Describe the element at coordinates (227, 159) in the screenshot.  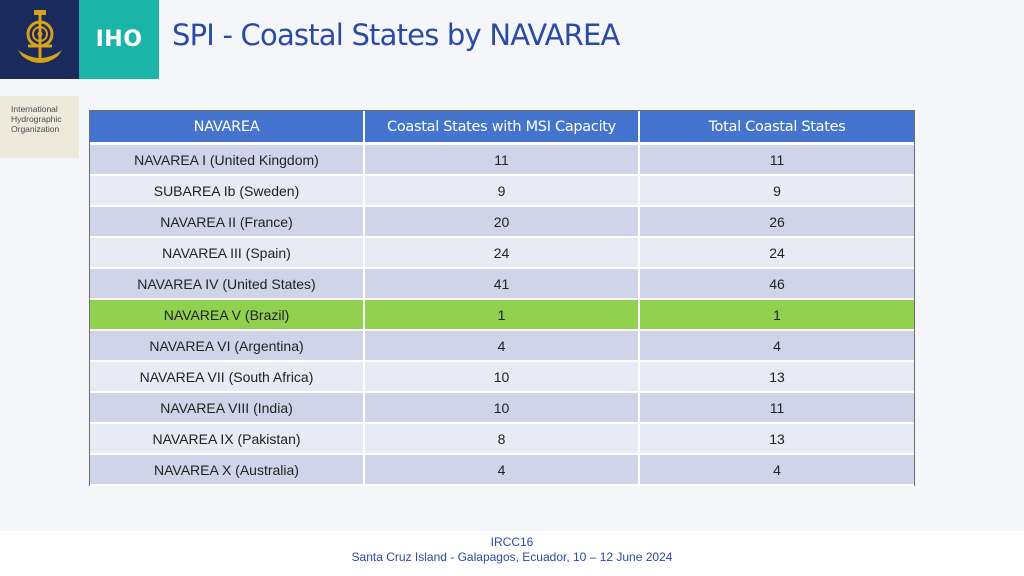
I see `cell-navarea: NAVAREA I (United Kingdom)` at that location.